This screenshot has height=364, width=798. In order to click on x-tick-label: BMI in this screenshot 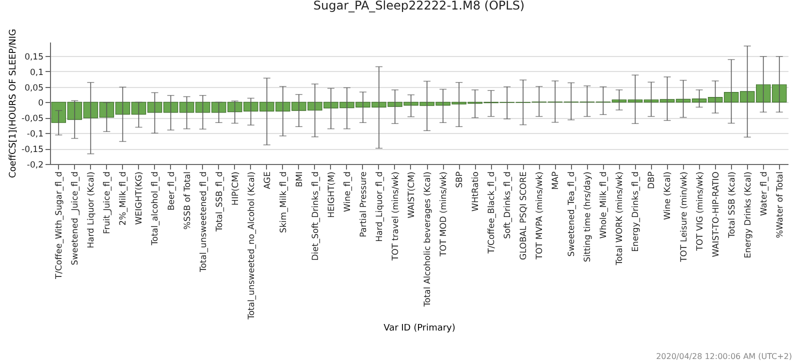, I will do `click(299, 180)`.